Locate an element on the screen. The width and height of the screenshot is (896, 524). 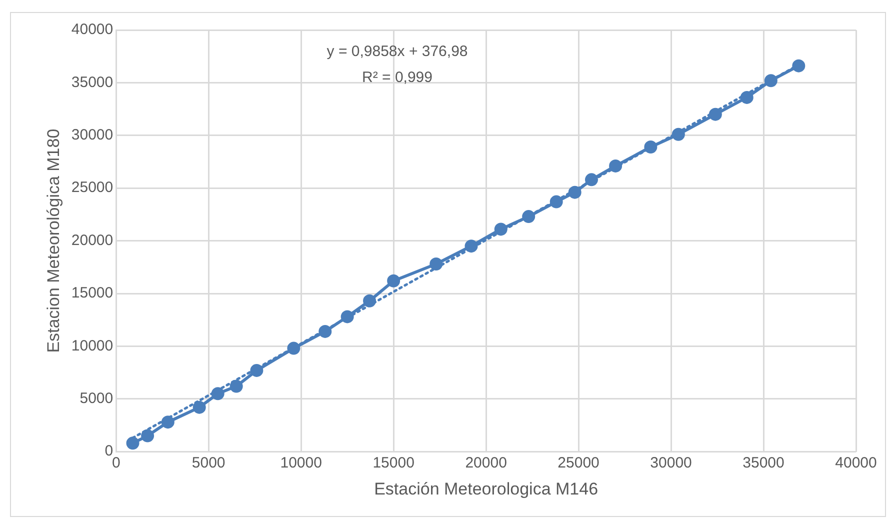
y-tick-label: 20000 is located at coordinates (92, 240).